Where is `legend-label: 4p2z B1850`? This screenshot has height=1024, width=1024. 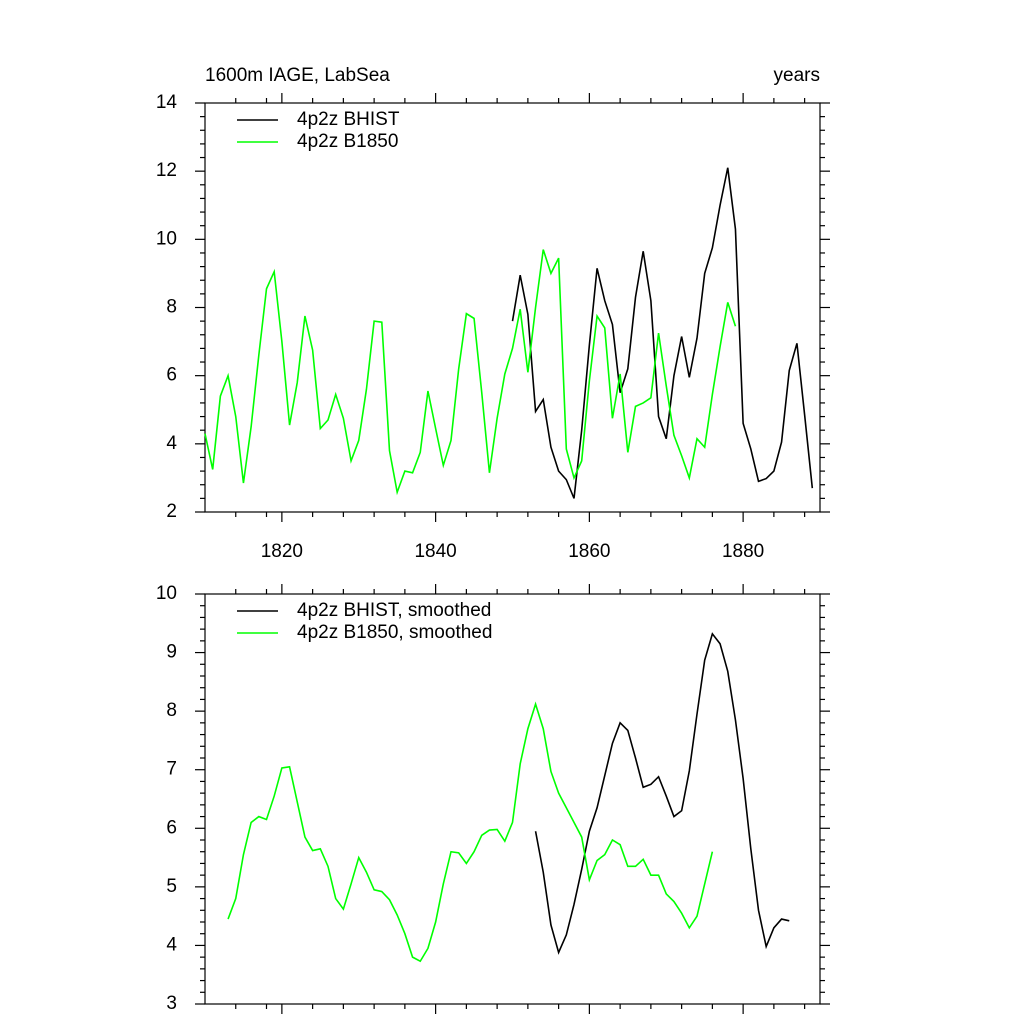
legend-label: 4p2z B1850 is located at coordinates (347, 141).